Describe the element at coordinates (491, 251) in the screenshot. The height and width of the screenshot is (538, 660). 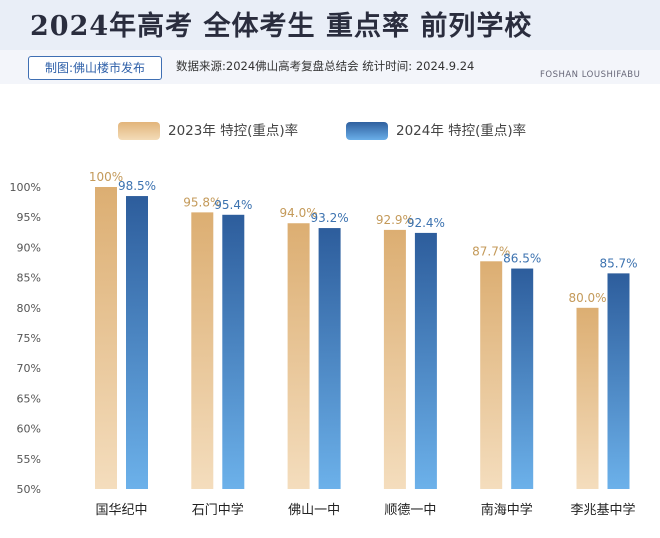
I see `bar-value-label: 87.7%` at that location.